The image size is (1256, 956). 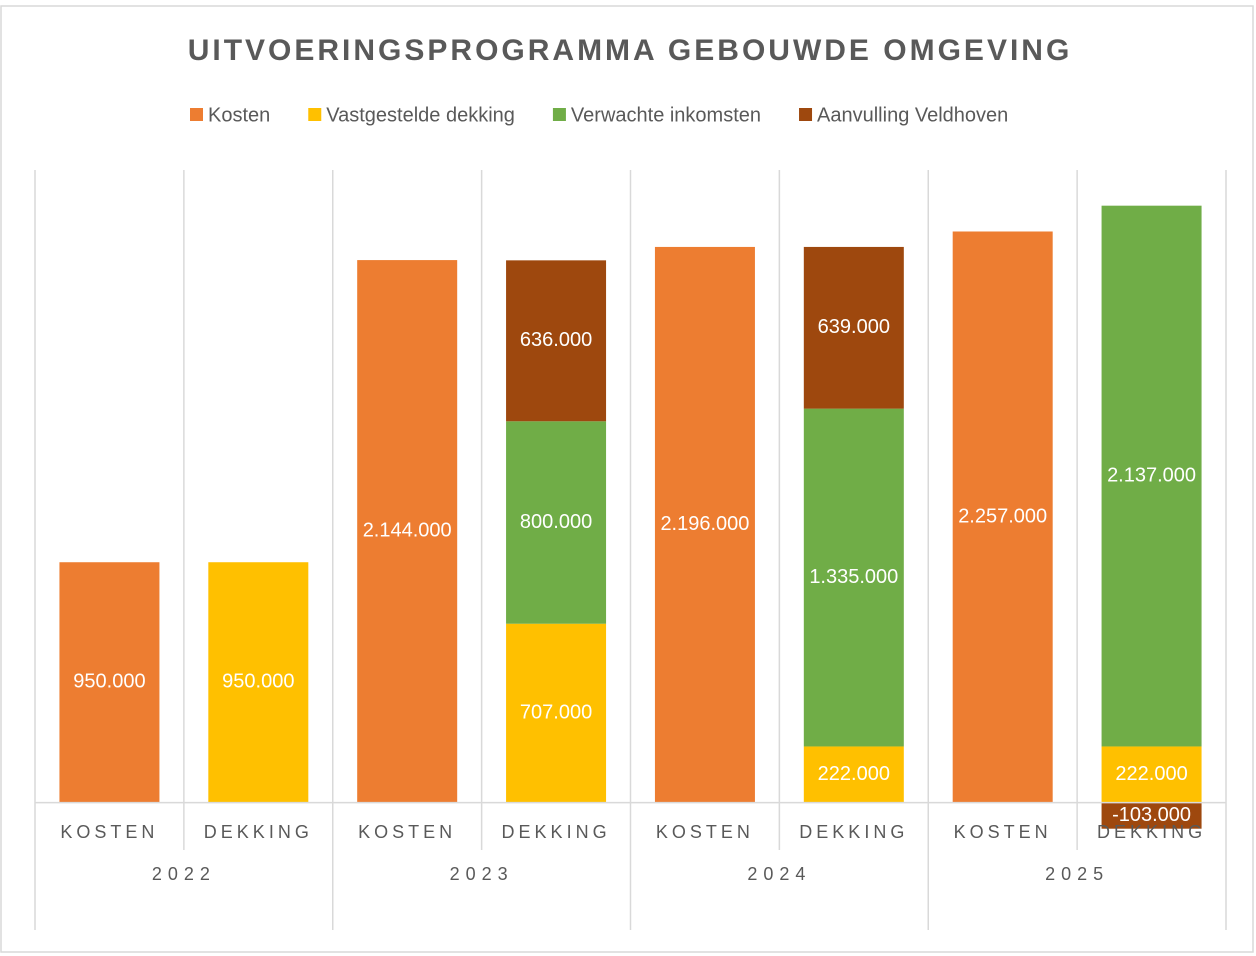 I want to click on data-label: -103.000, so click(x=1151, y=815).